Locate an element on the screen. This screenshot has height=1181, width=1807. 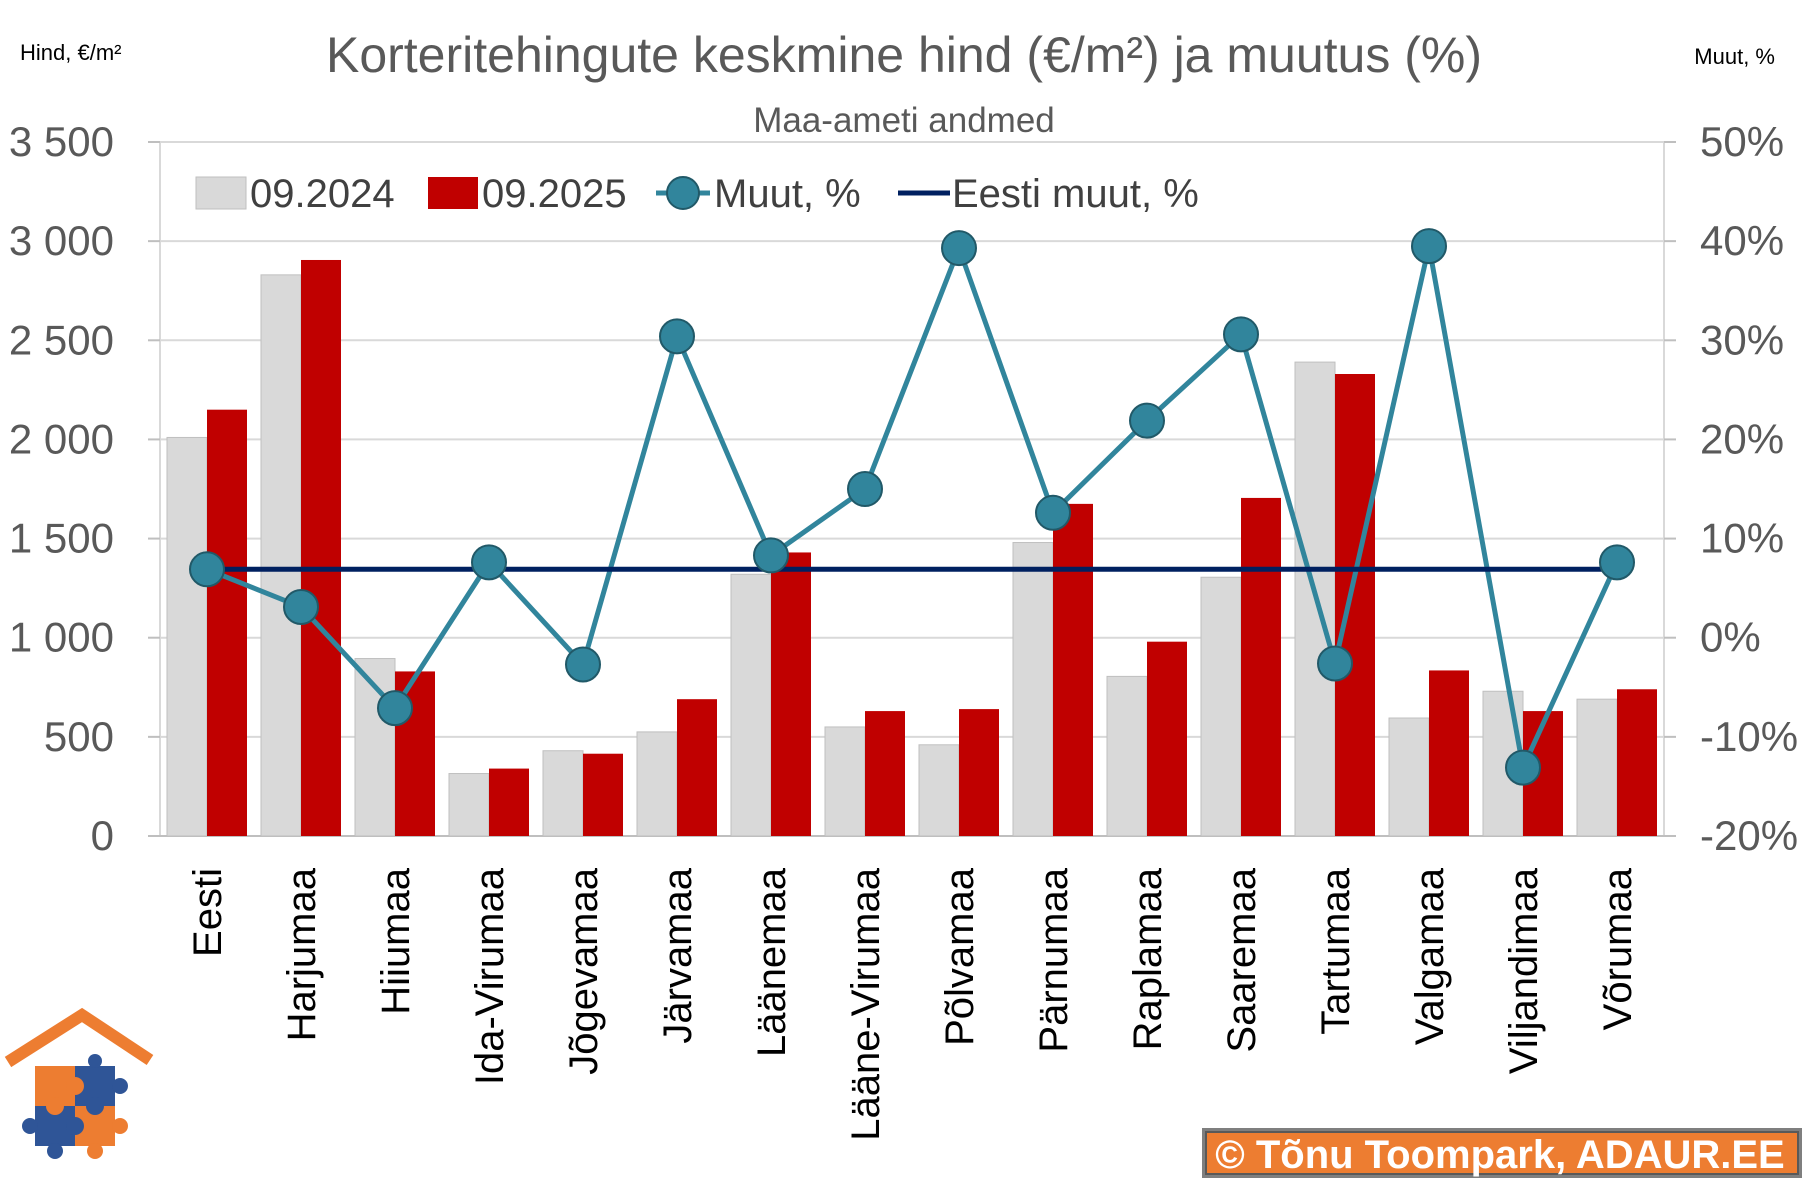
left-tick-label: 3 000 is located at coordinates (61, 240).